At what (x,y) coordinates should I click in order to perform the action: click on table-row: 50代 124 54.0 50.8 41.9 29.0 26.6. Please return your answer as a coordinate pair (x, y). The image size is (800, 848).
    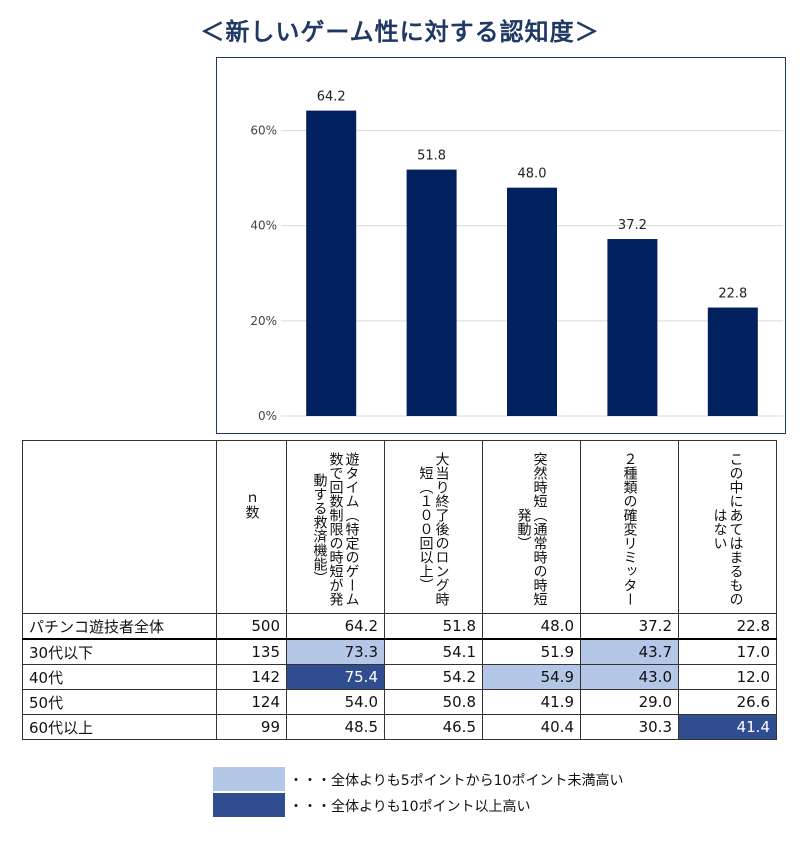
    Looking at the image, I should click on (399, 702).